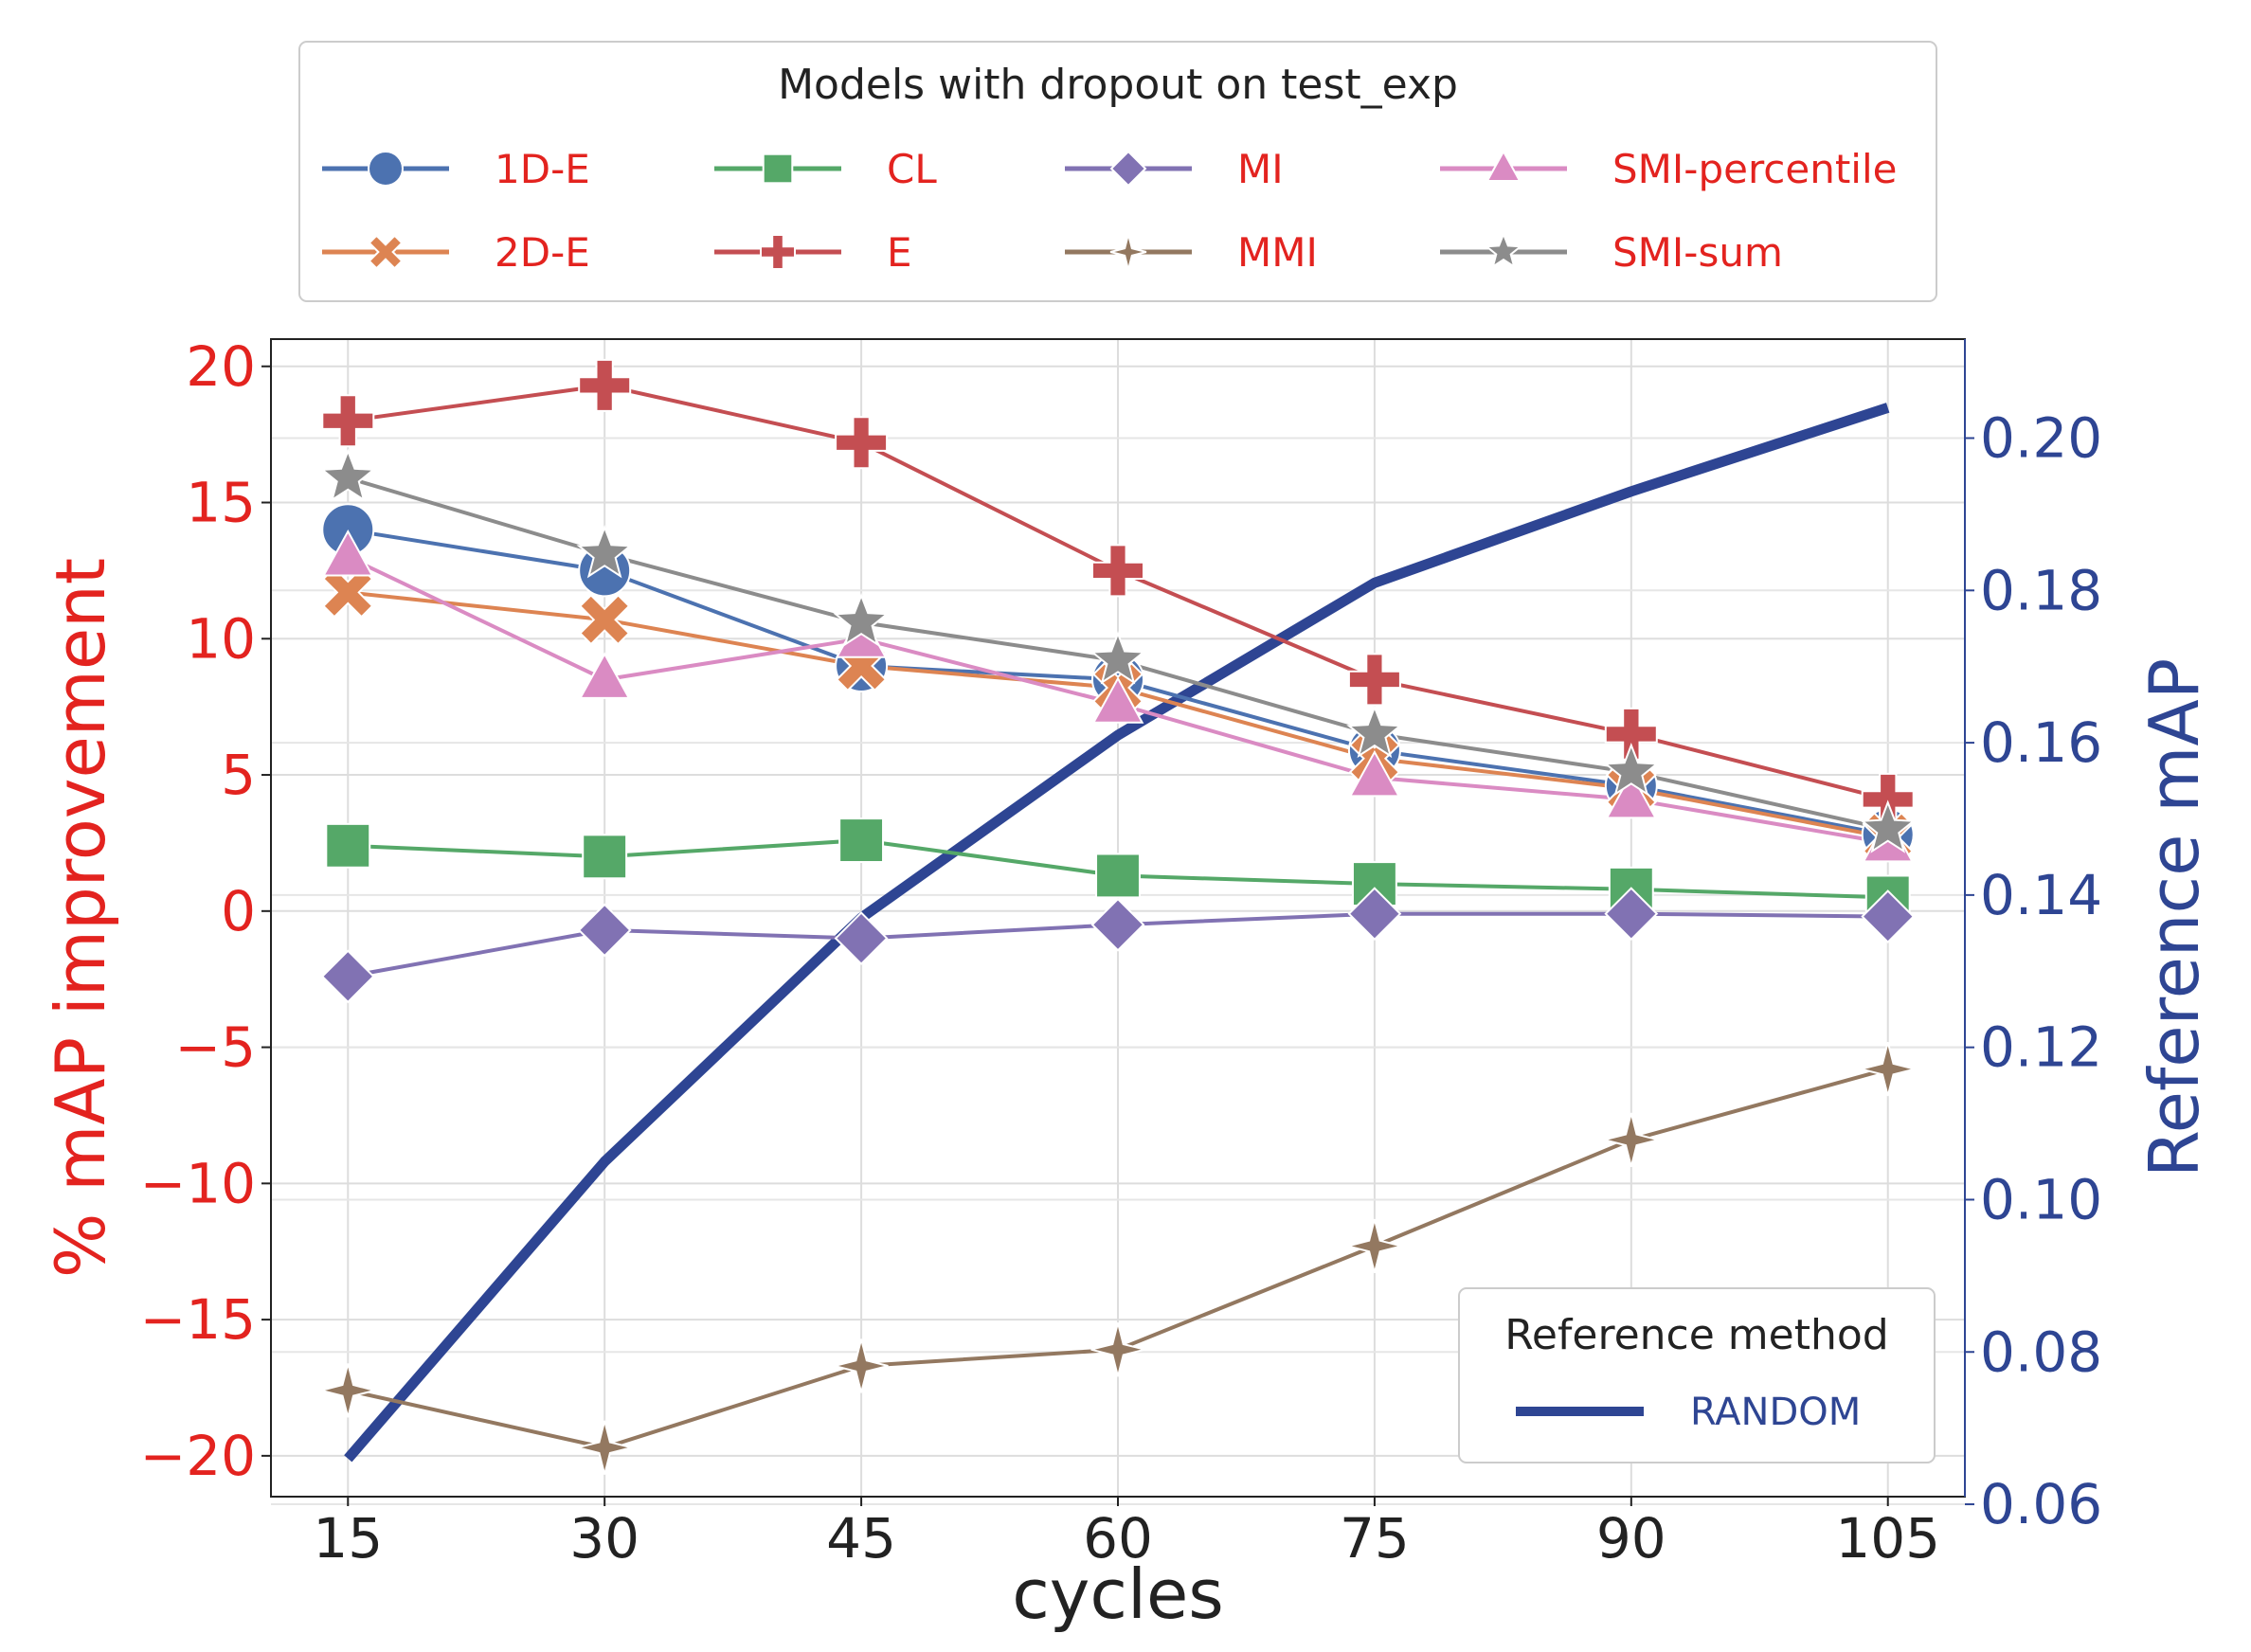  What do you see at coordinates (221, 503) in the screenshot?
I see `y-tick-label: 15` at bounding box center [221, 503].